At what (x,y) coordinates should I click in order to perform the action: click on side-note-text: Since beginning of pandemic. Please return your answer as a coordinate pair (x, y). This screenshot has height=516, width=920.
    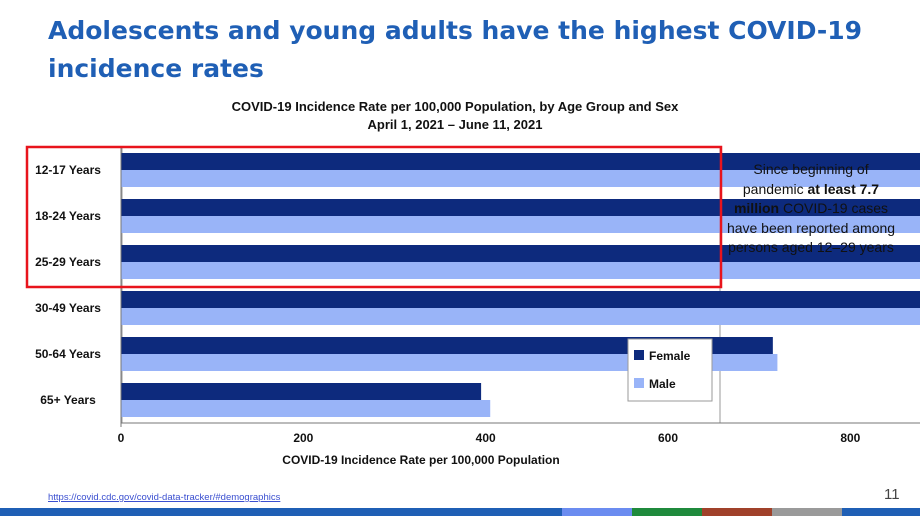
    Looking at the image, I should click on (805, 179).